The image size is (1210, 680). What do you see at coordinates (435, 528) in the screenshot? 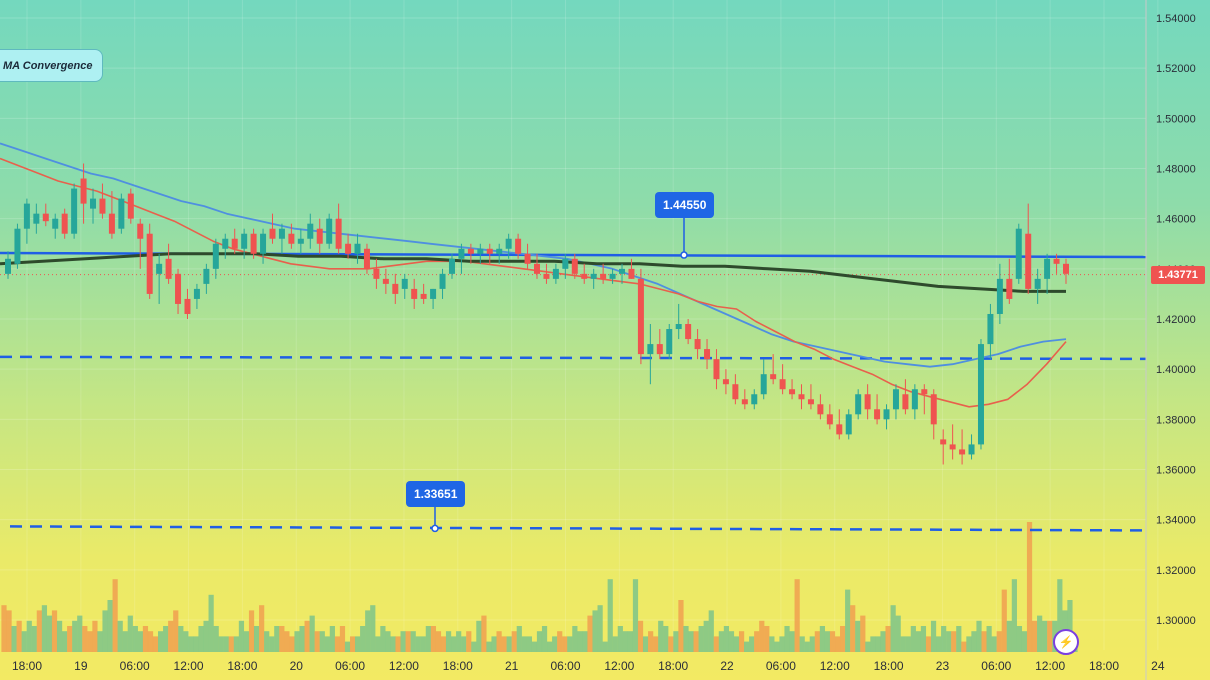
I see `lower-level-anchor` at bounding box center [435, 528].